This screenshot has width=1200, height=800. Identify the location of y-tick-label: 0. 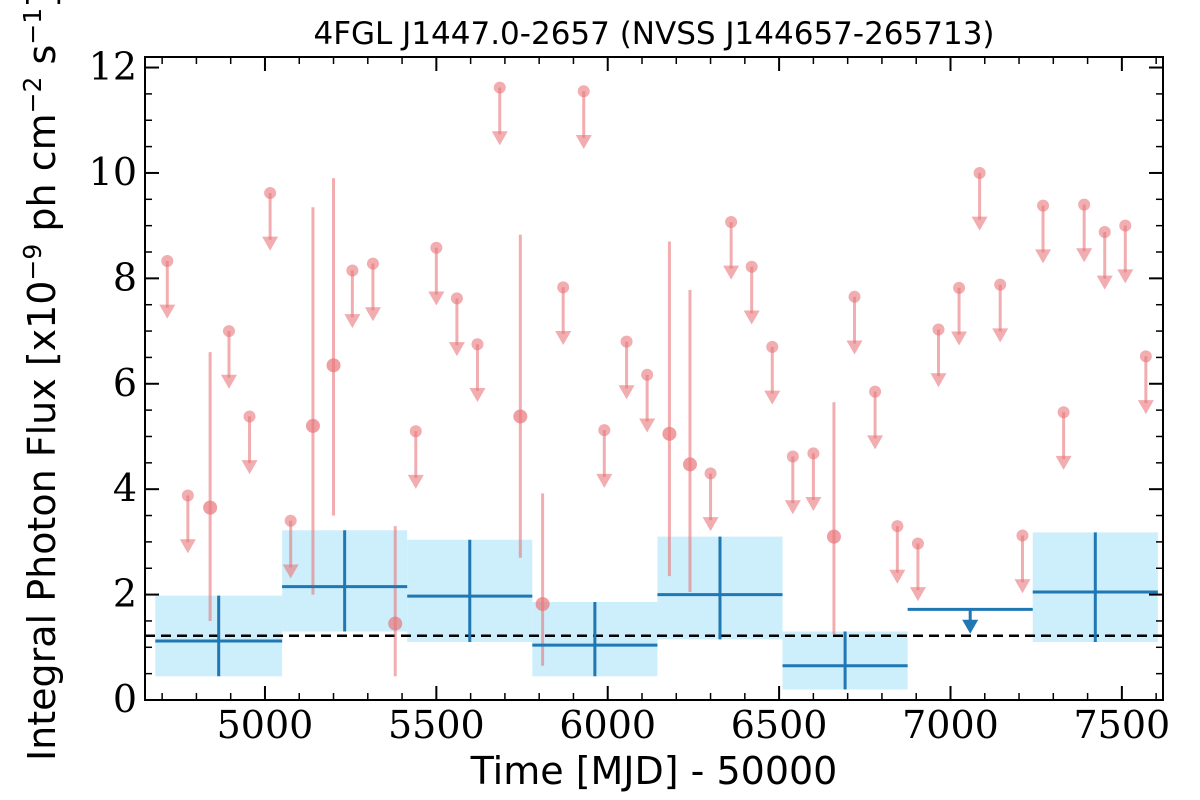
(125, 699).